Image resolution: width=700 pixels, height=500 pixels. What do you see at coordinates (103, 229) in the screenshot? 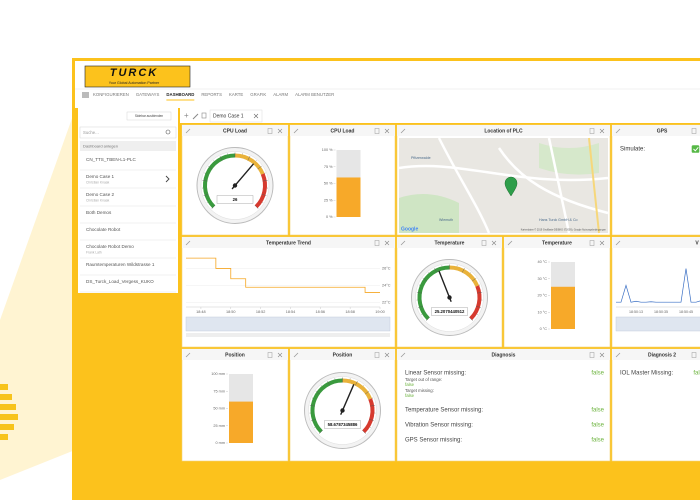
I see `sidebar-item: Chocolate Robot` at bounding box center [103, 229].